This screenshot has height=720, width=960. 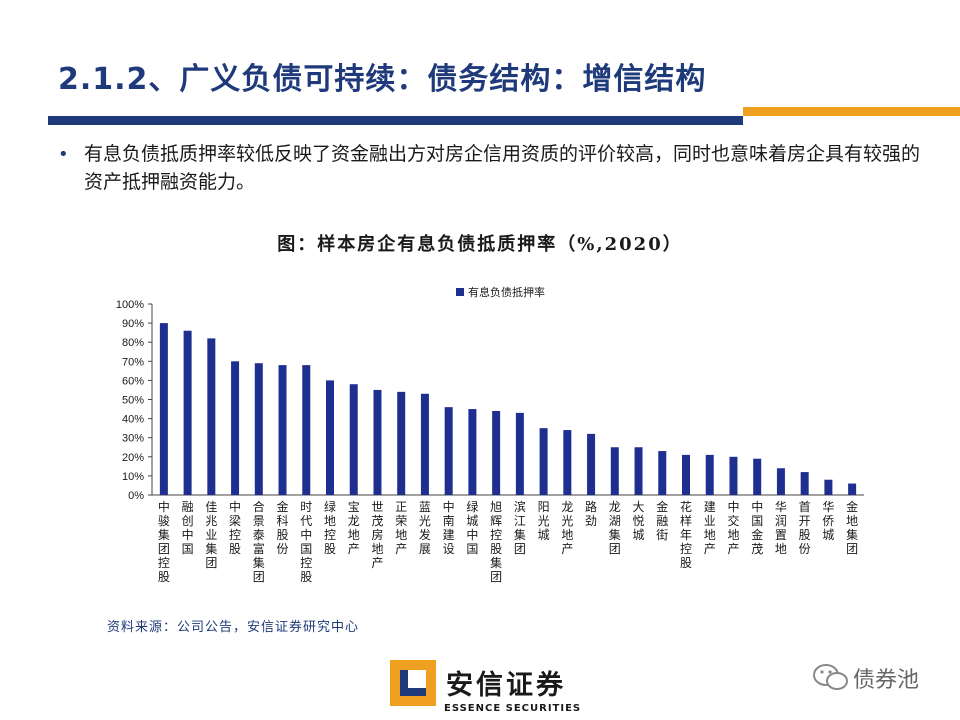 What do you see at coordinates (567, 528) in the screenshot?
I see `x-tick-label: 龙光地产` at bounding box center [567, 528].